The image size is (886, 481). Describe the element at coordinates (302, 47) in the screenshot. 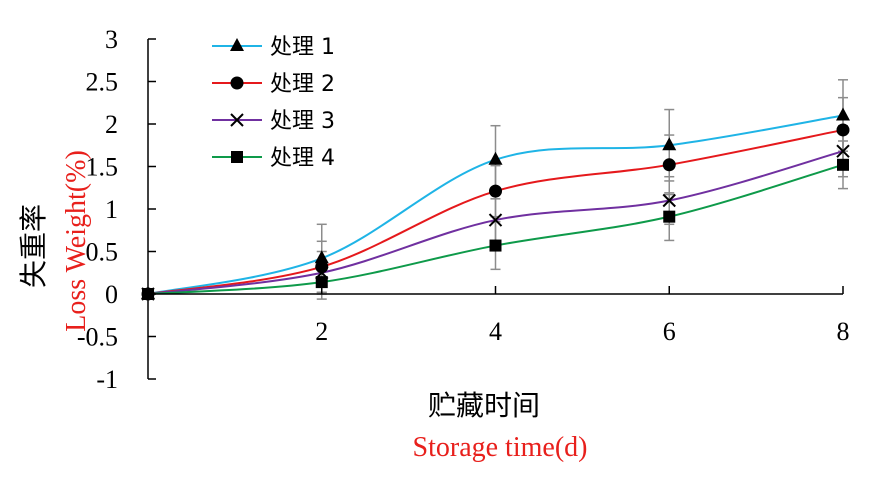

I see `legend-label-1: 处理 1` at that location.